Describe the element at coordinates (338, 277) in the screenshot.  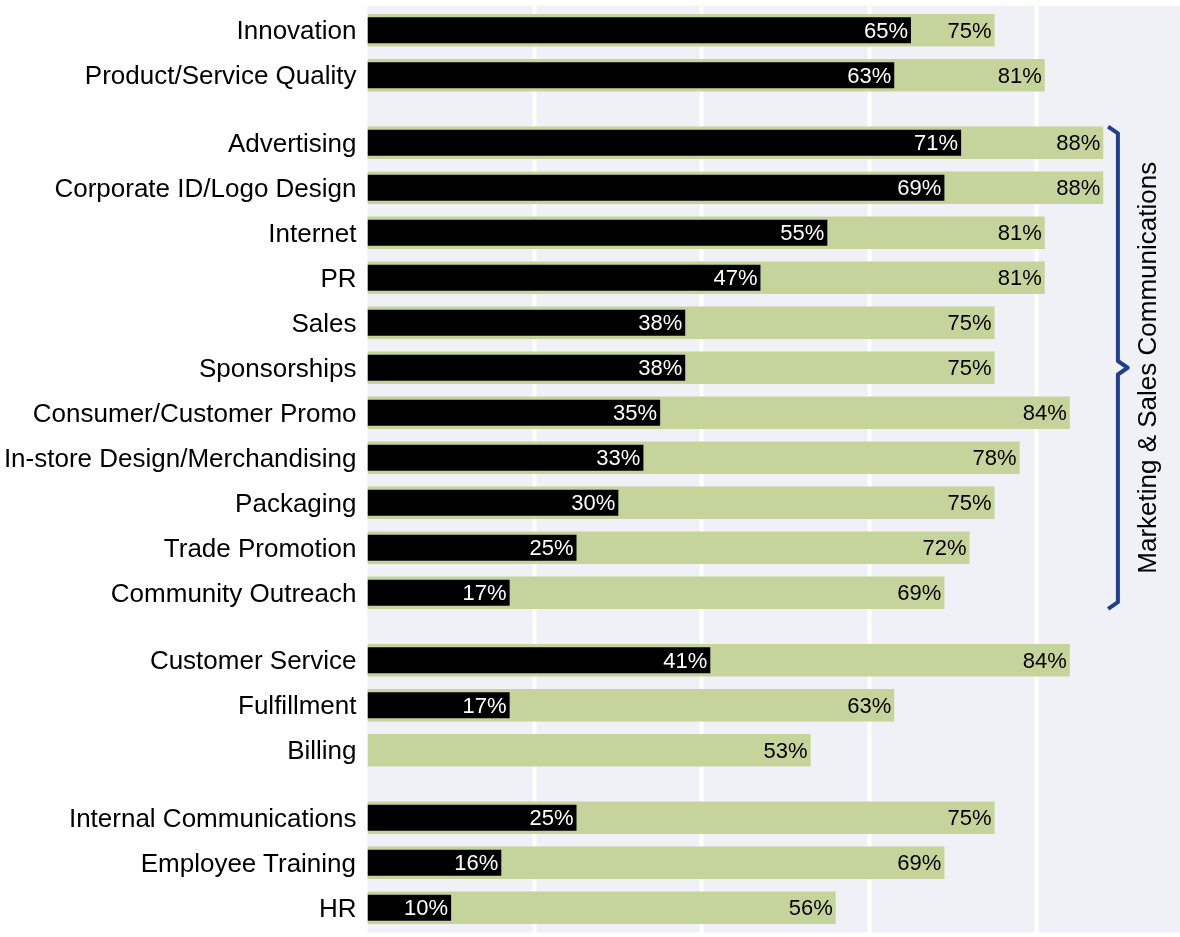
I see `y-tick-label: PR` at that location.